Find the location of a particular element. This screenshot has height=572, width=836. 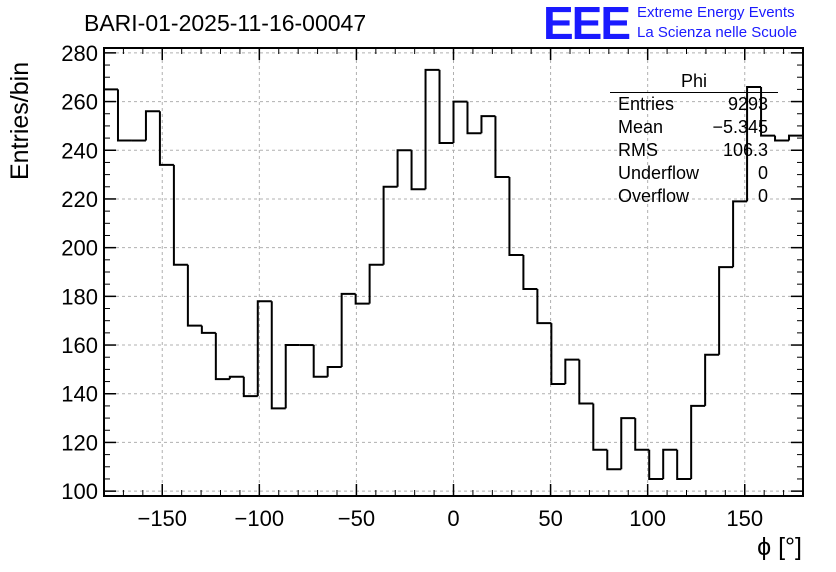

x-tick-label: 100 is located at coordinates (647, 518).